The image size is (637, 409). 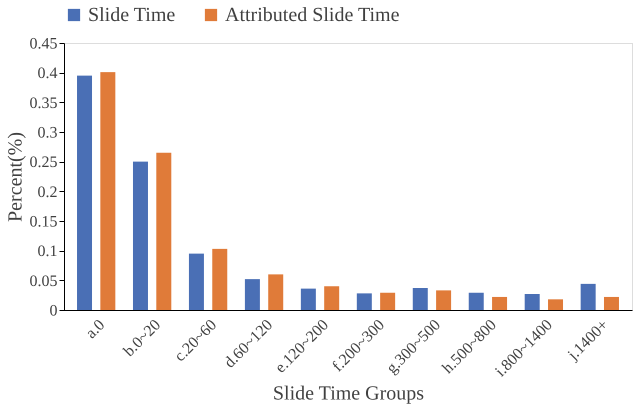 I want to click on y-tick-label: 0.2, so click(x=48, y=192).